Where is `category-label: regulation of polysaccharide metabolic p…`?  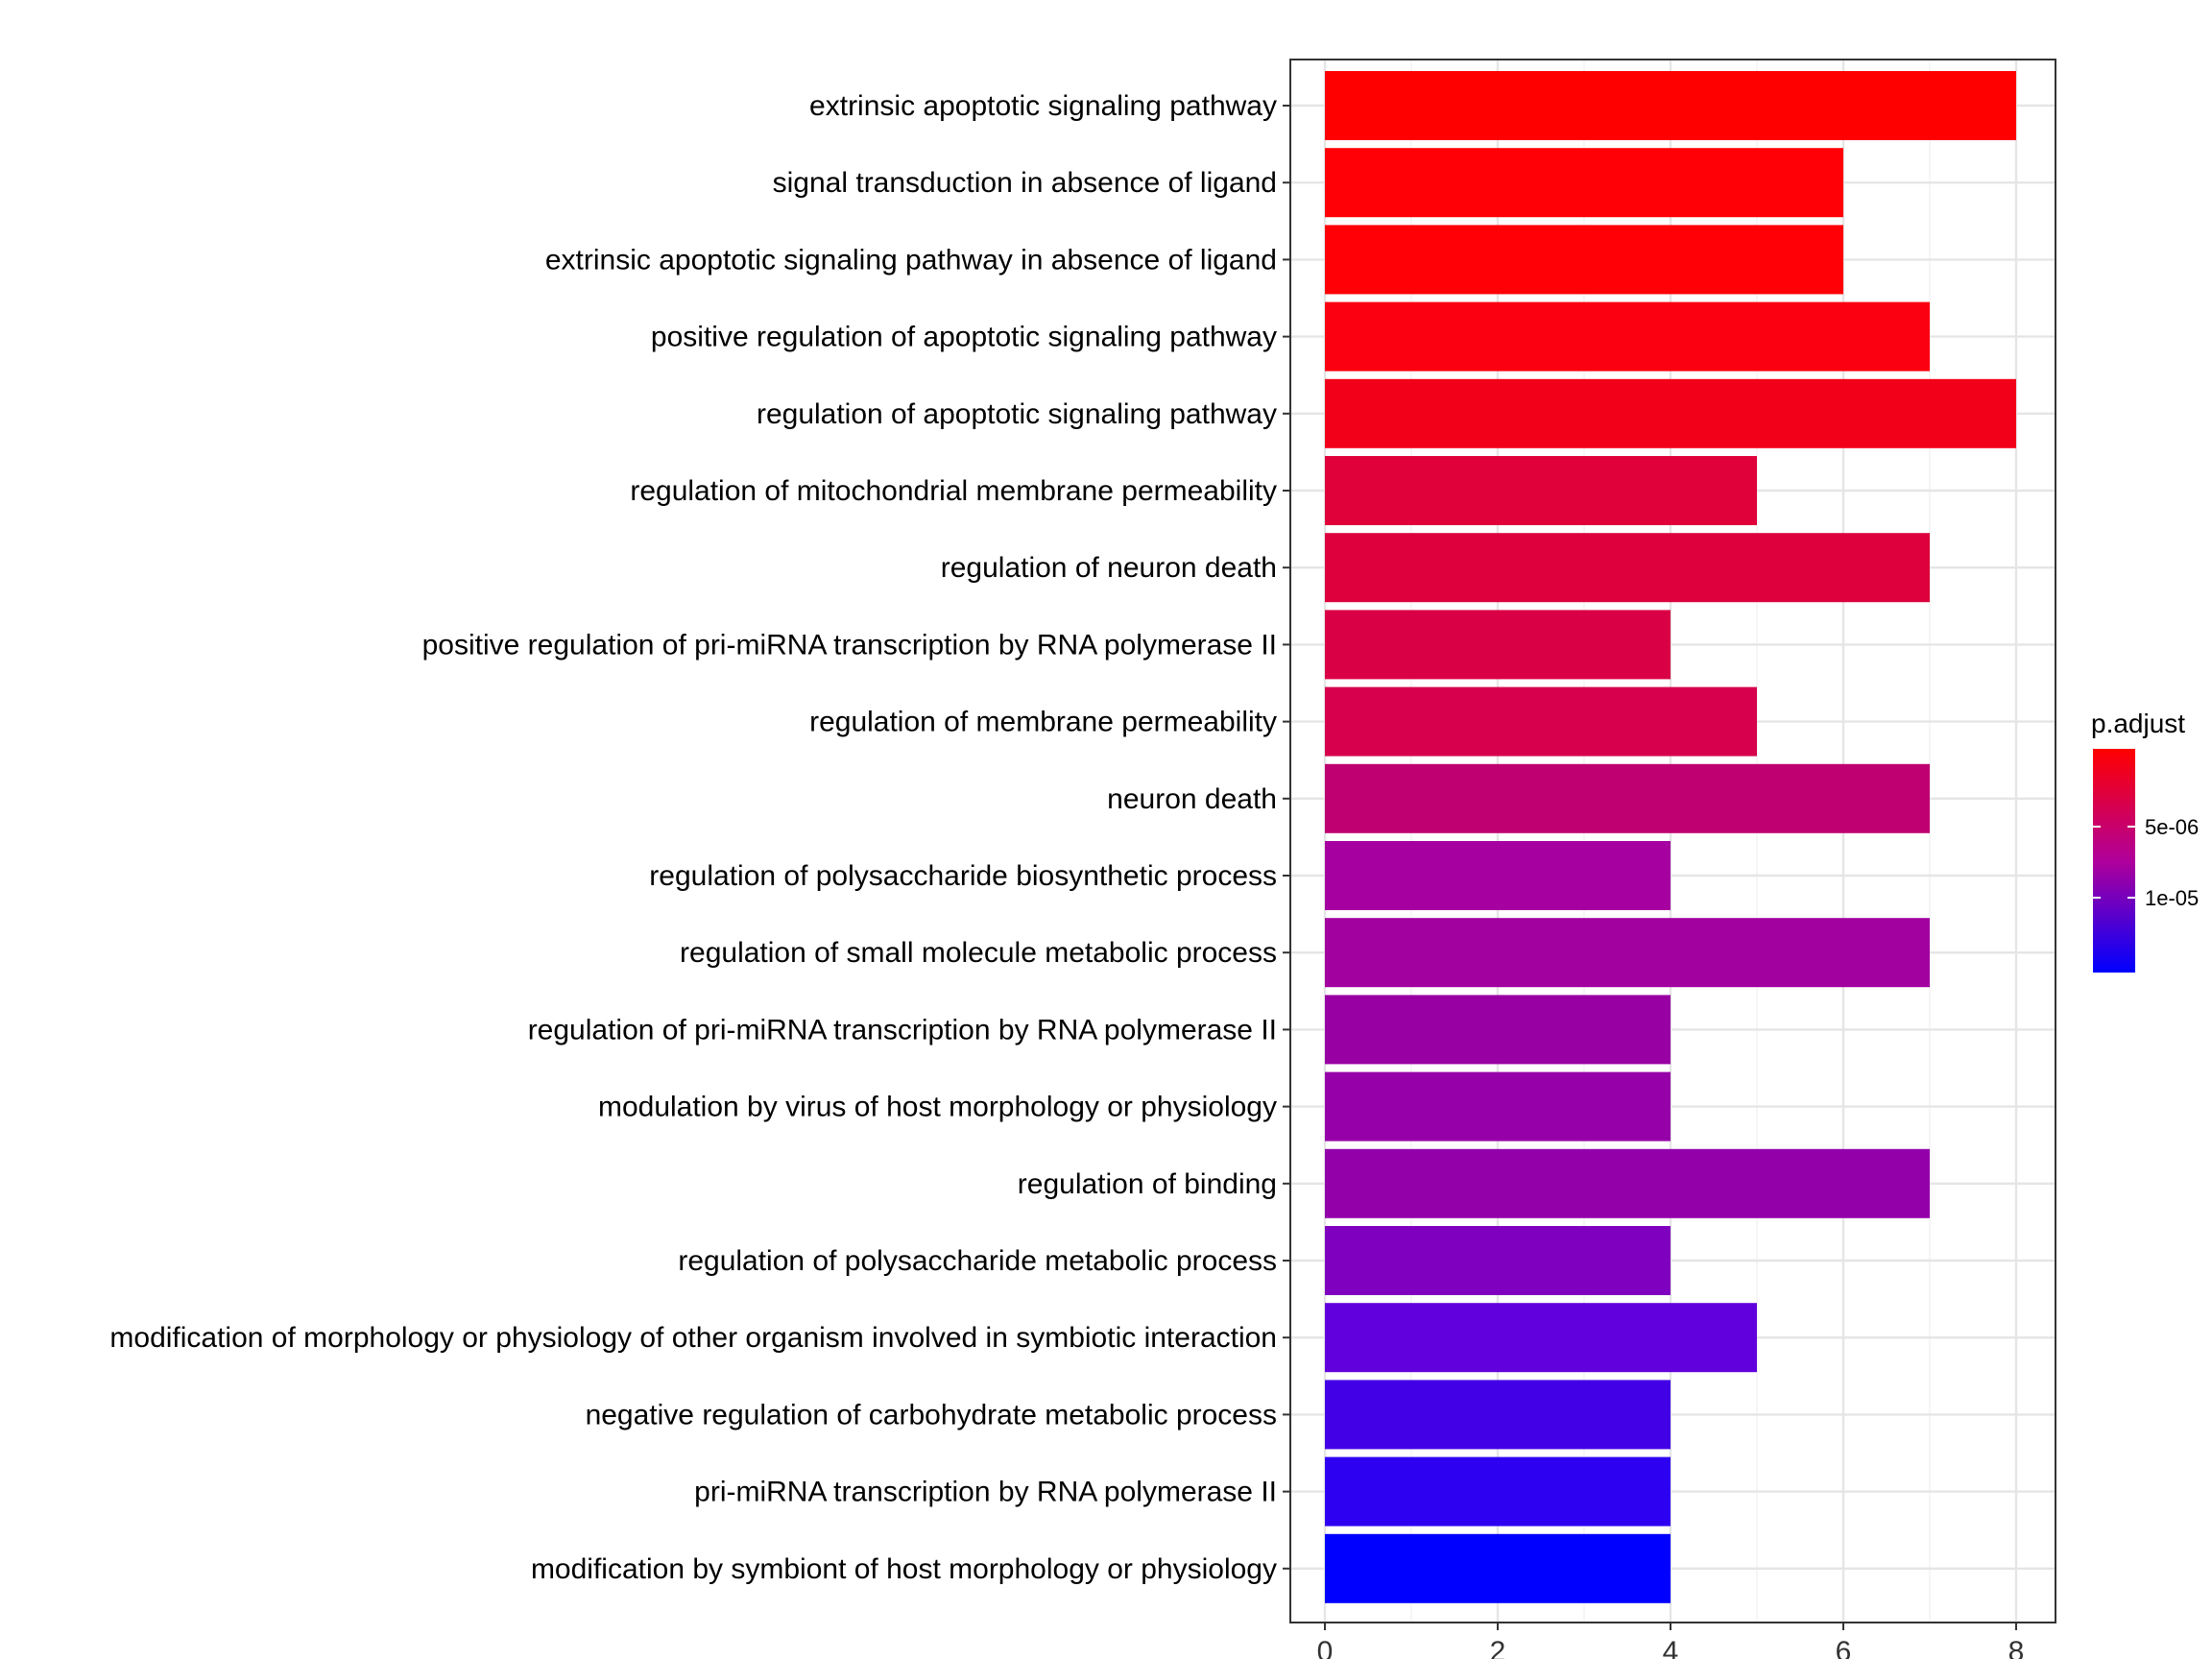
category-label: regulation of polysaccharide metabolic p… is located at coordinates (977, 1261).